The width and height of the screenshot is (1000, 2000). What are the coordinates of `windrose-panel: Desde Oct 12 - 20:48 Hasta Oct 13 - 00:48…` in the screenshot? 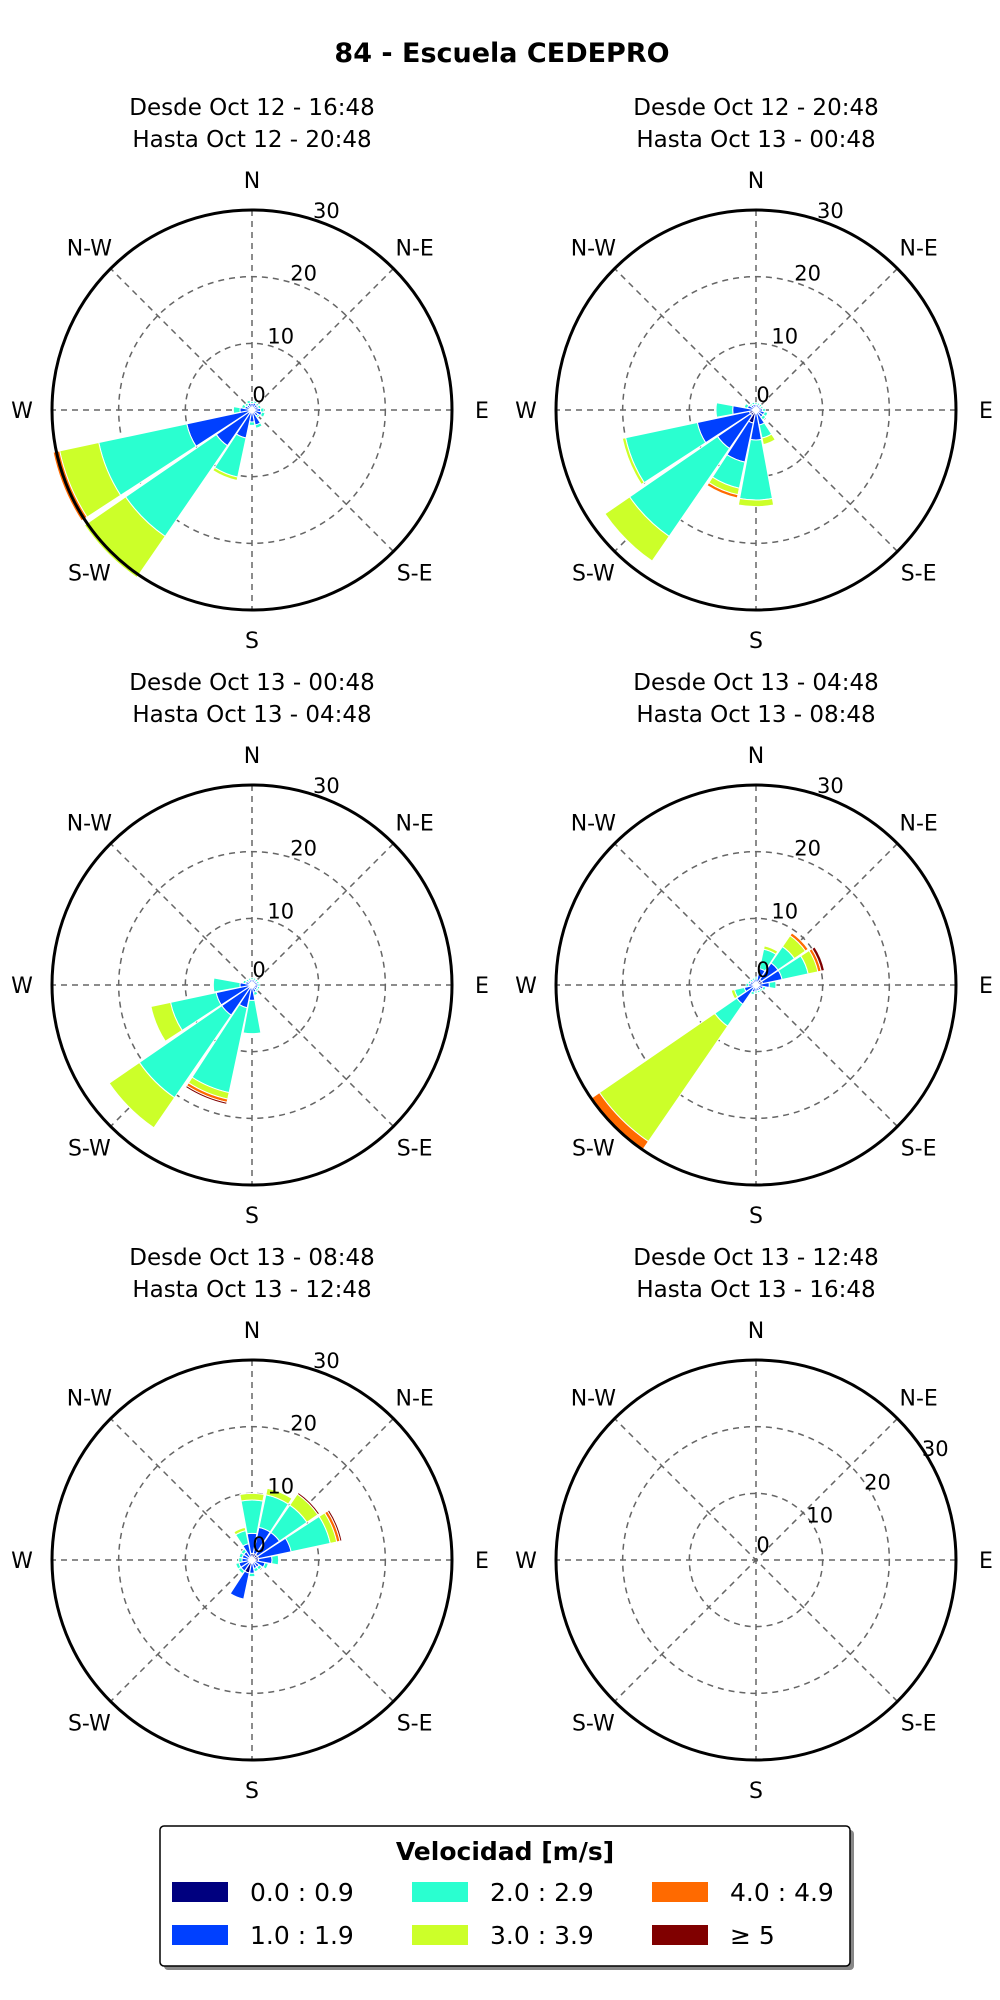 It's located at (754, 374).